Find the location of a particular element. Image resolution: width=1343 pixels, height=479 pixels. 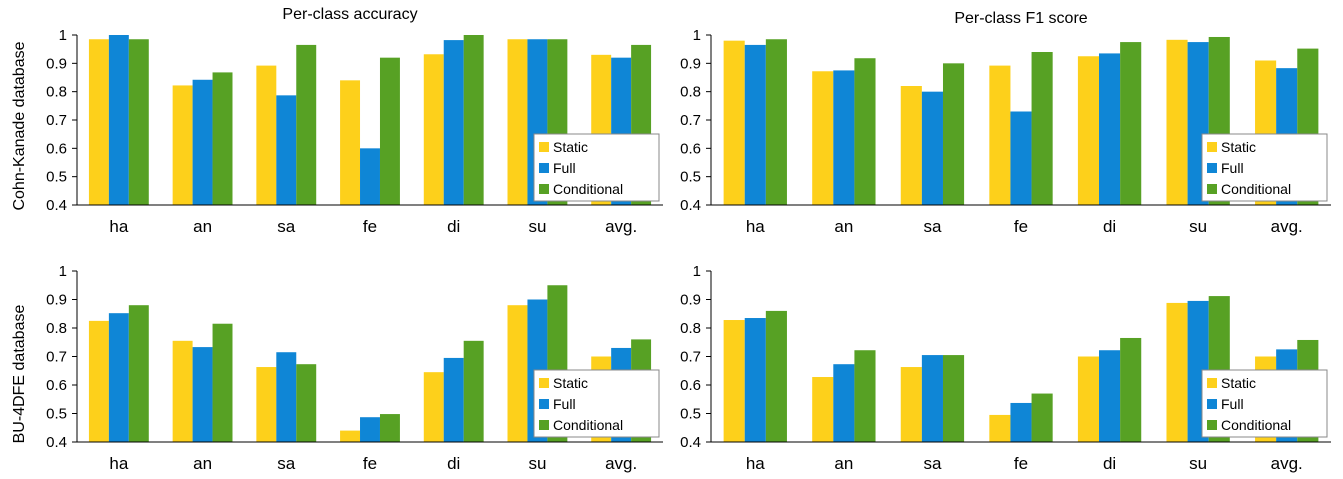

bar-full-ha is located at coordinates (118, 377).